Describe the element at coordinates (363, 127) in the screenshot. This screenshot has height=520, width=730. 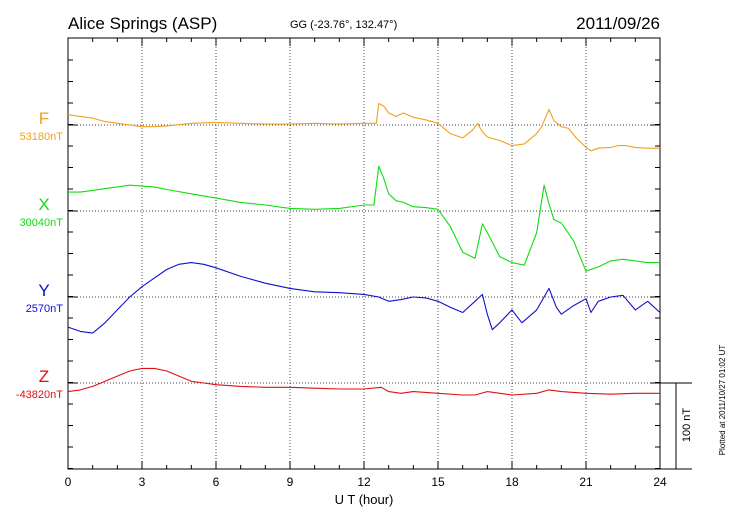
I see `series-line-f` at that location.